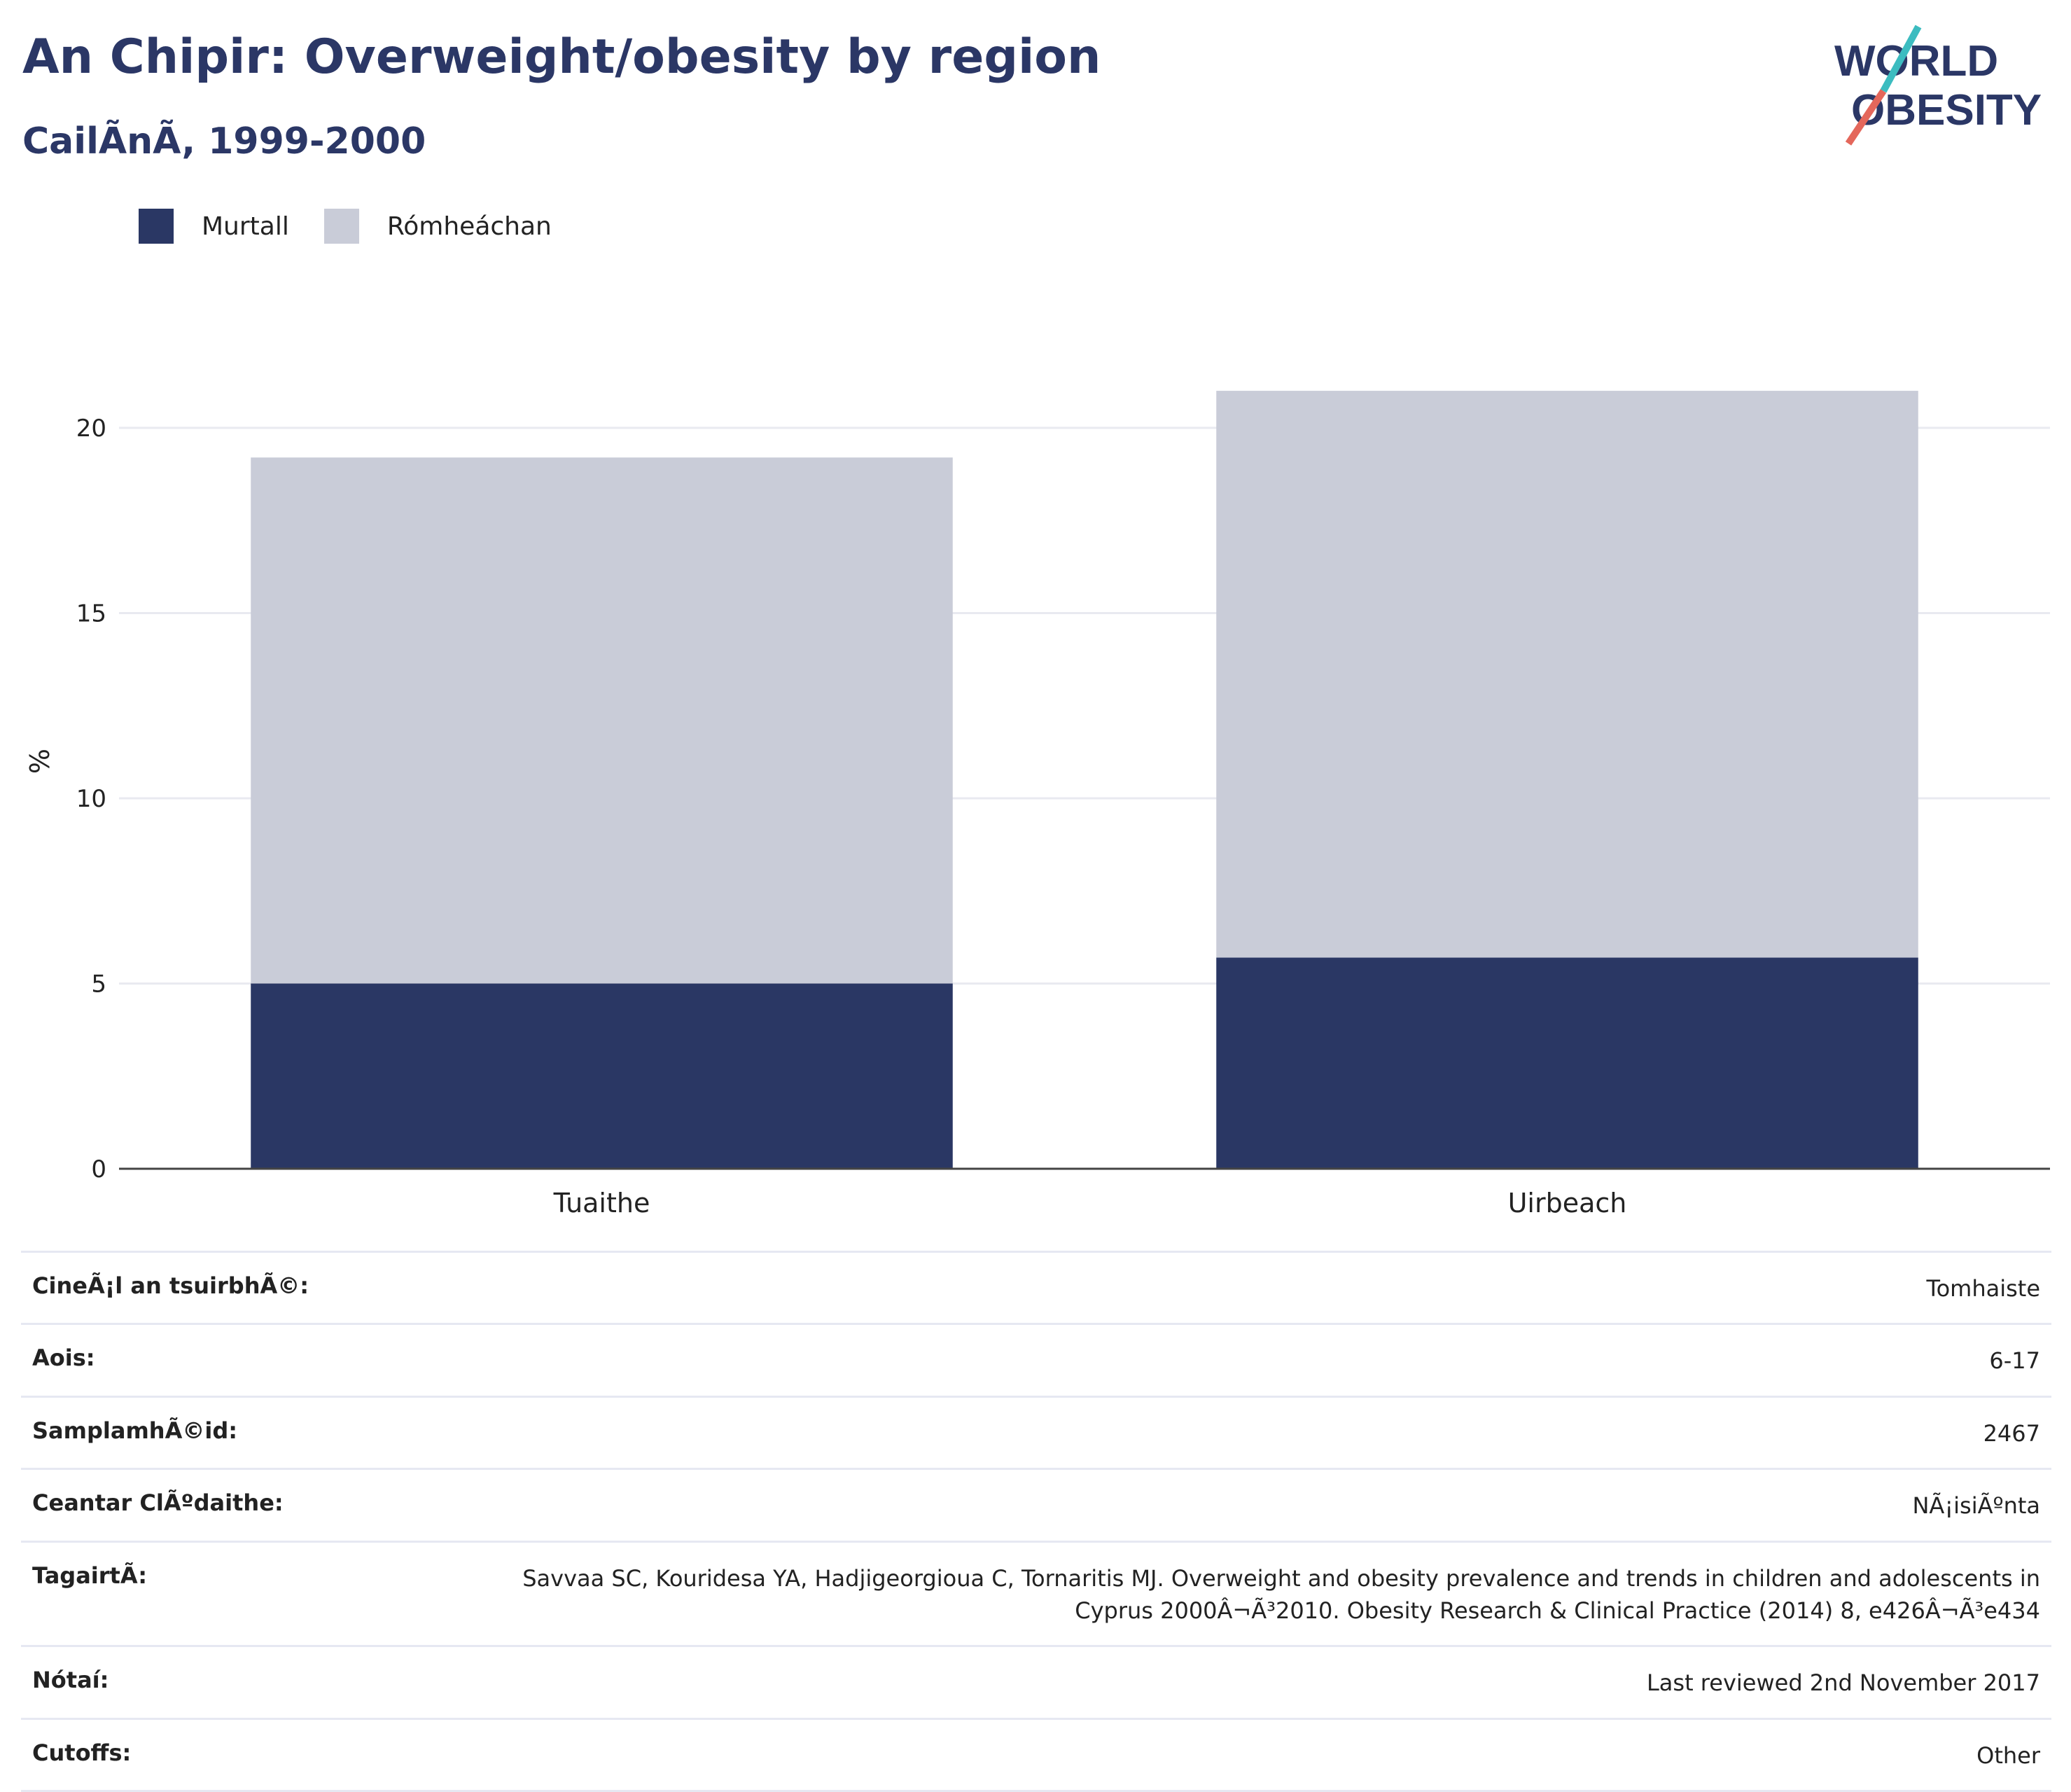 The width and height of the screenshot is (2071, 1792). I want to click on chart-legend: Murtall Rómheáchan, so click(363, 226).